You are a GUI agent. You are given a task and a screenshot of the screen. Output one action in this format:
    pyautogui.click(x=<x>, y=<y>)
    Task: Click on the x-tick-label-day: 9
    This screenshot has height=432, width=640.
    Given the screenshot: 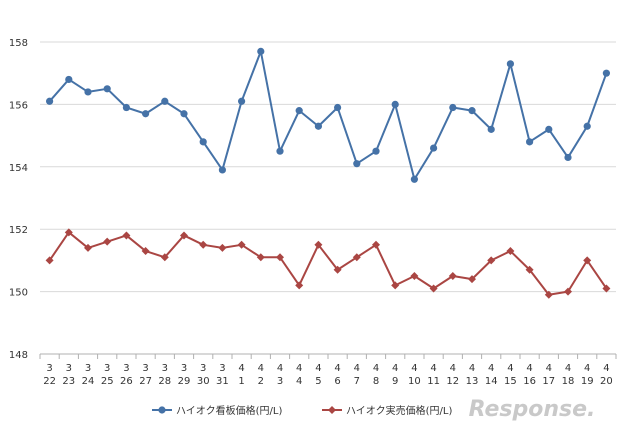 What is the action you would take?
    pyautogui.click(x=395, y=381)
    